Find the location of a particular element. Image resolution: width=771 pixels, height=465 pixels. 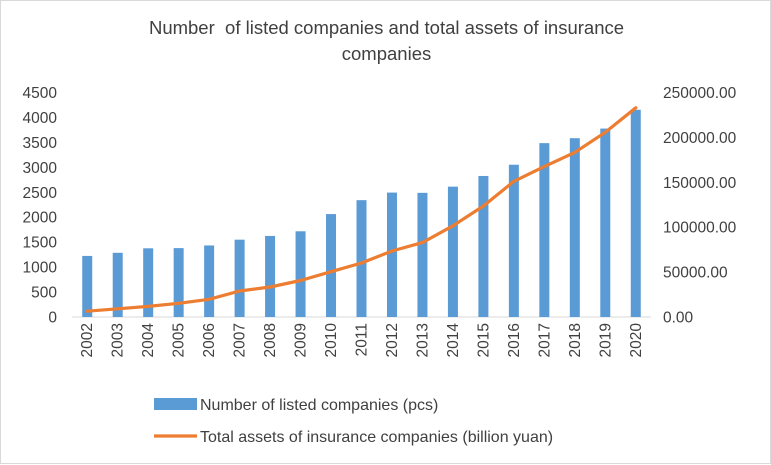

x-tick-label: 2013 is located at coordinates (422, 340).